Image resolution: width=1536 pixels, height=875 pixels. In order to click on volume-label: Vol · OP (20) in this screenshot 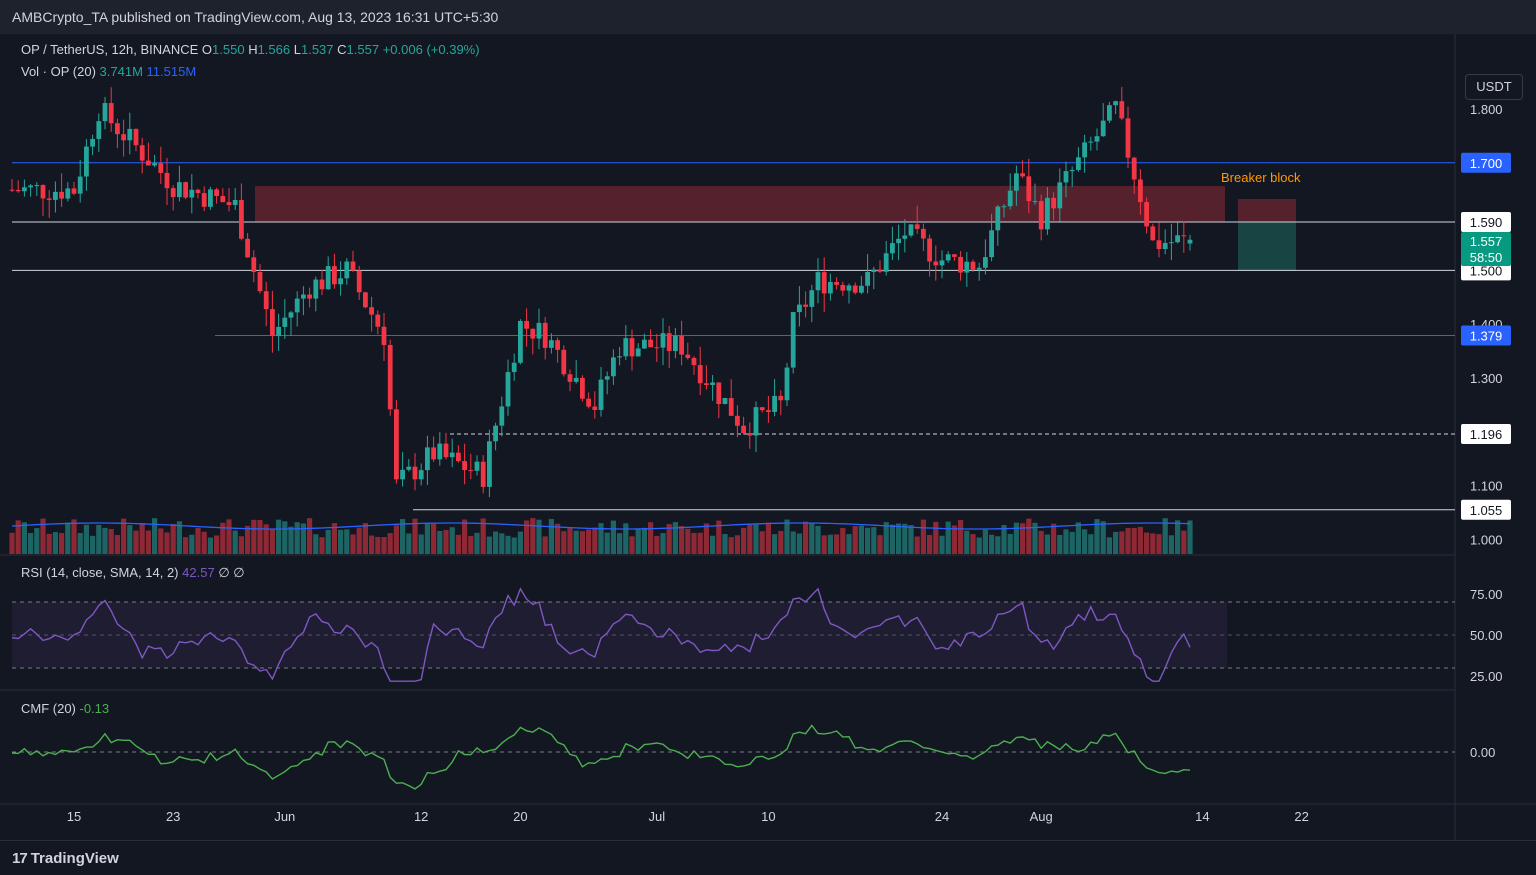, I will do `click(58, 71)`.